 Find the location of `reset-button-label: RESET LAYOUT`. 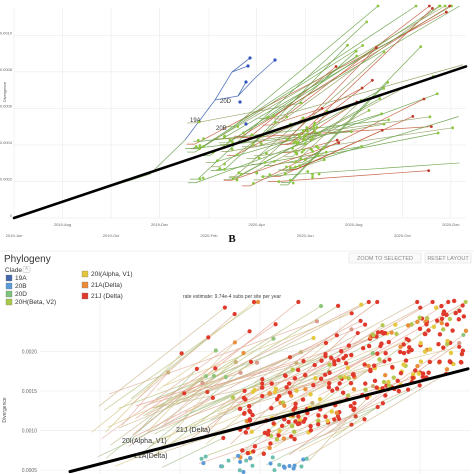

reset-button-label: RESET LAYOUT is located at coordinates (448, 259).